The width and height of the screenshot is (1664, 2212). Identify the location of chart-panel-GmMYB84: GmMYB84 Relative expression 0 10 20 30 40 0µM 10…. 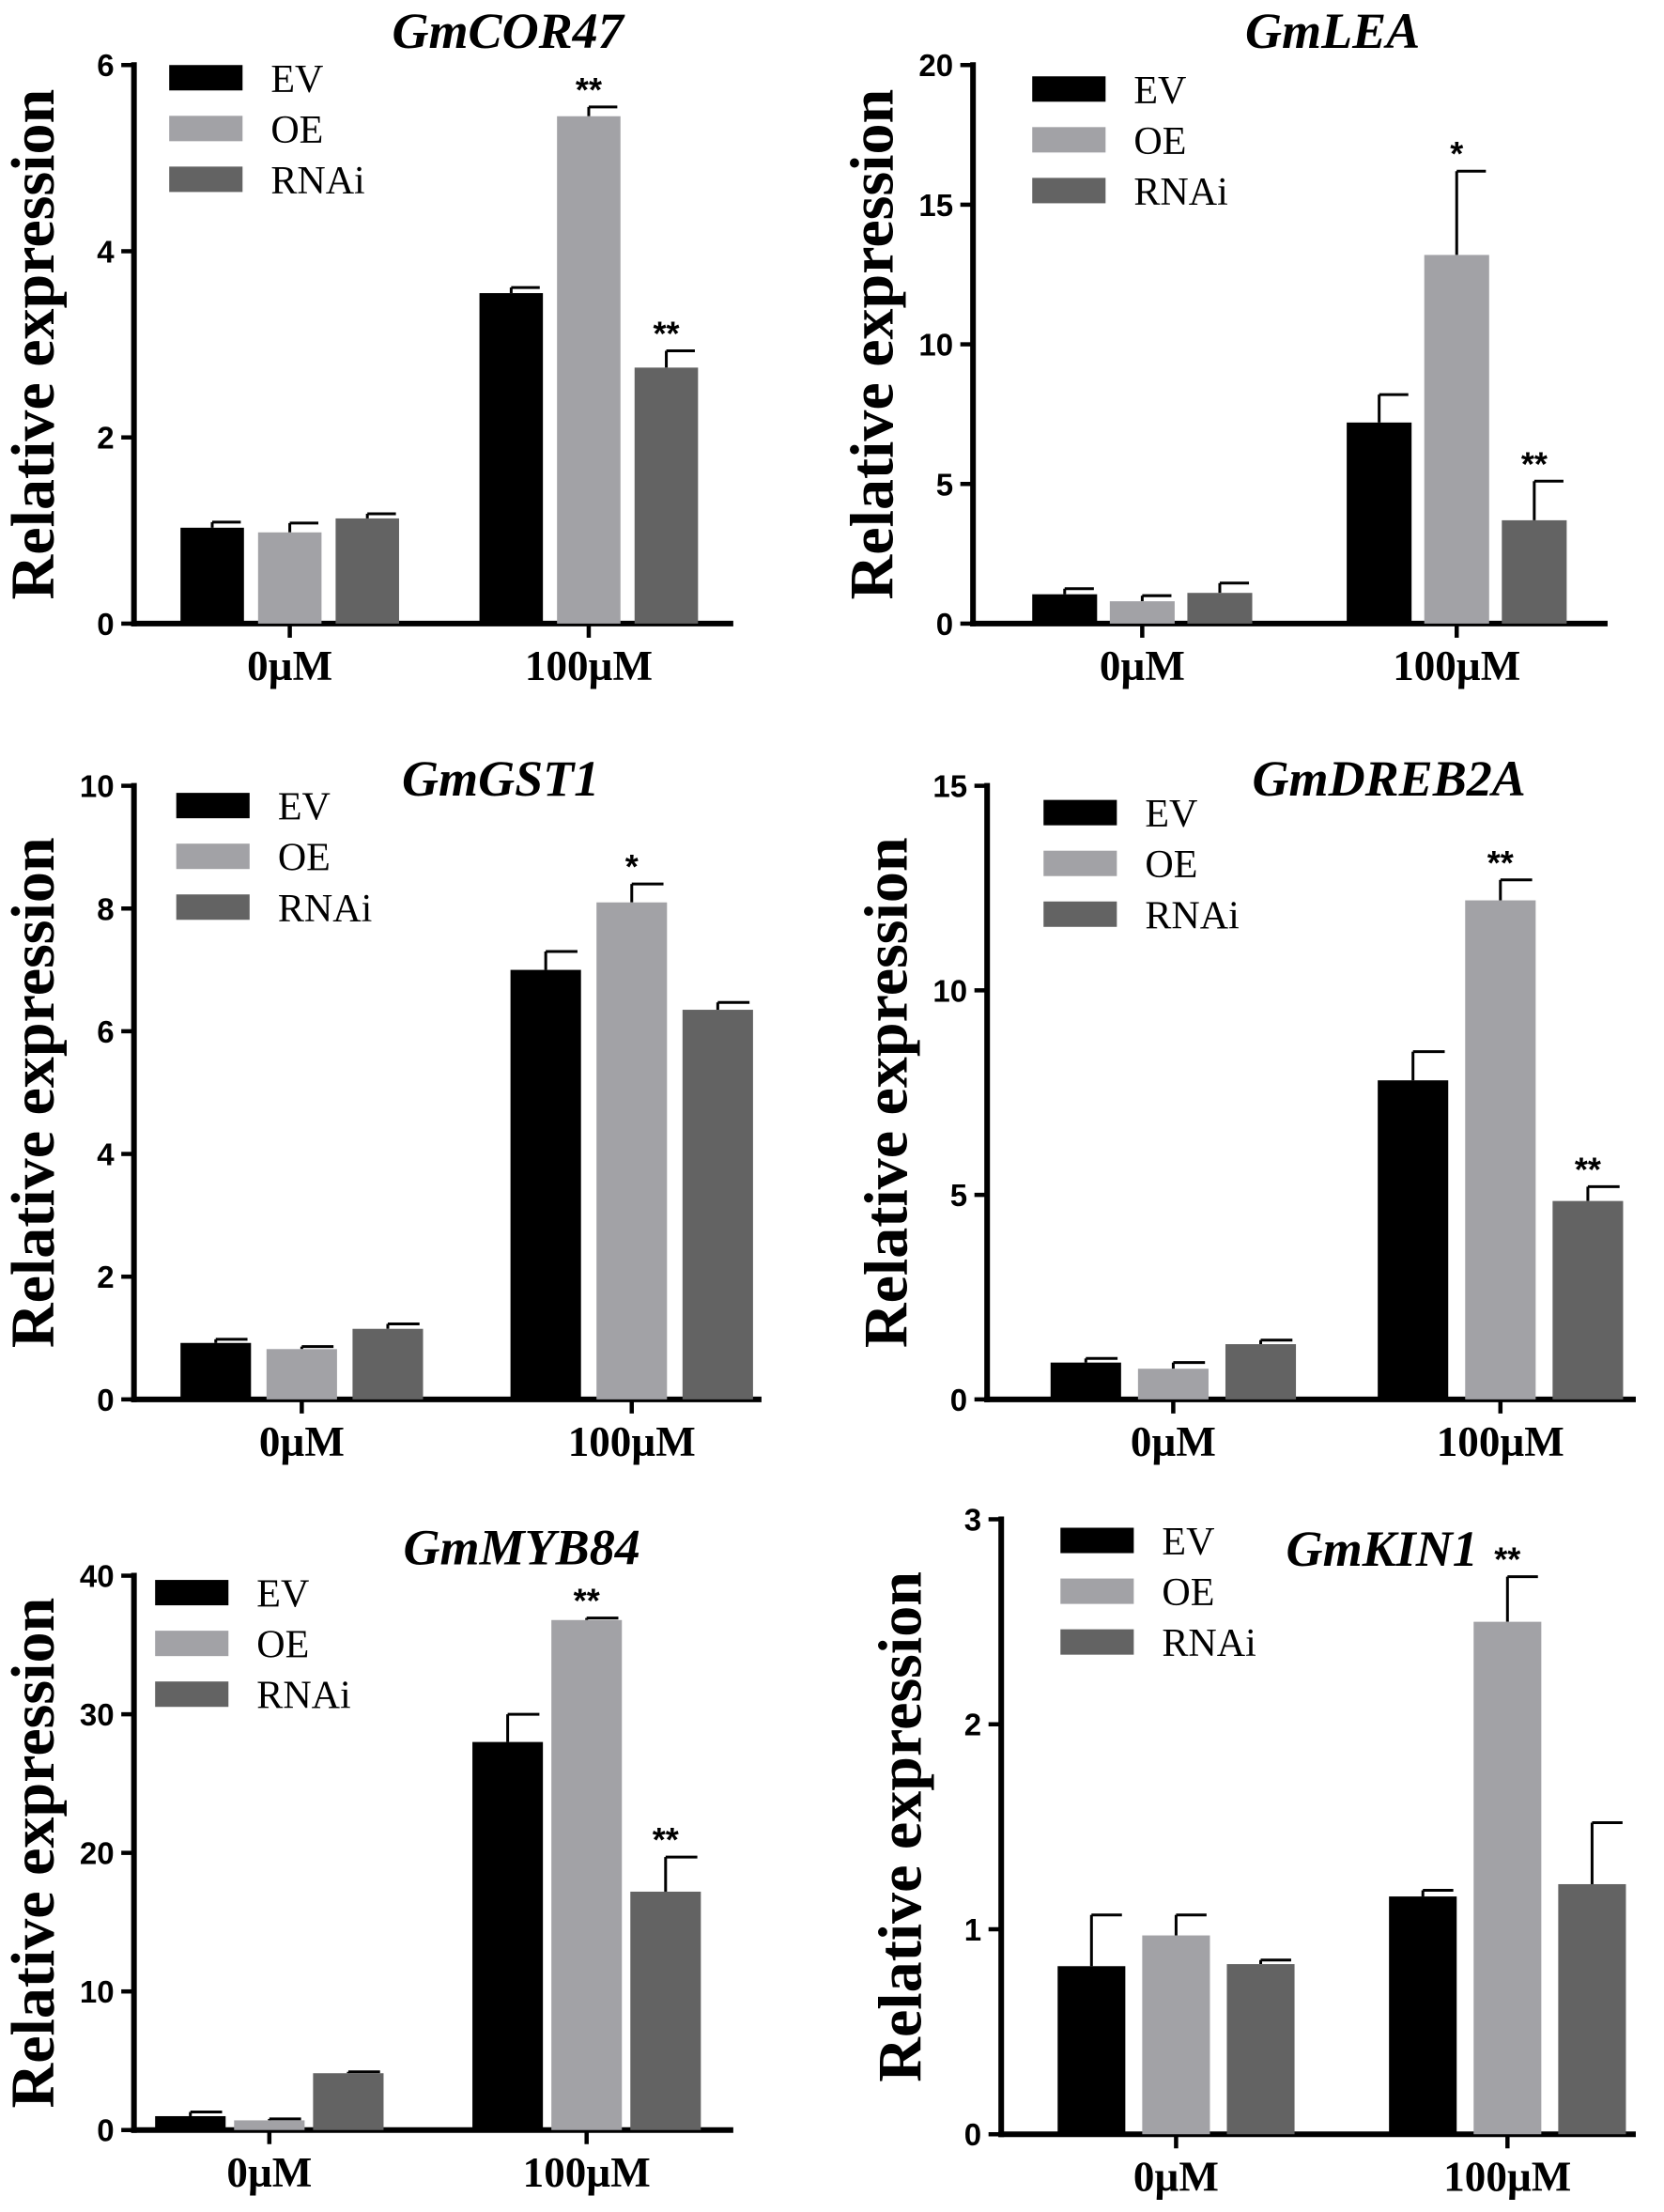
(367, 1858).